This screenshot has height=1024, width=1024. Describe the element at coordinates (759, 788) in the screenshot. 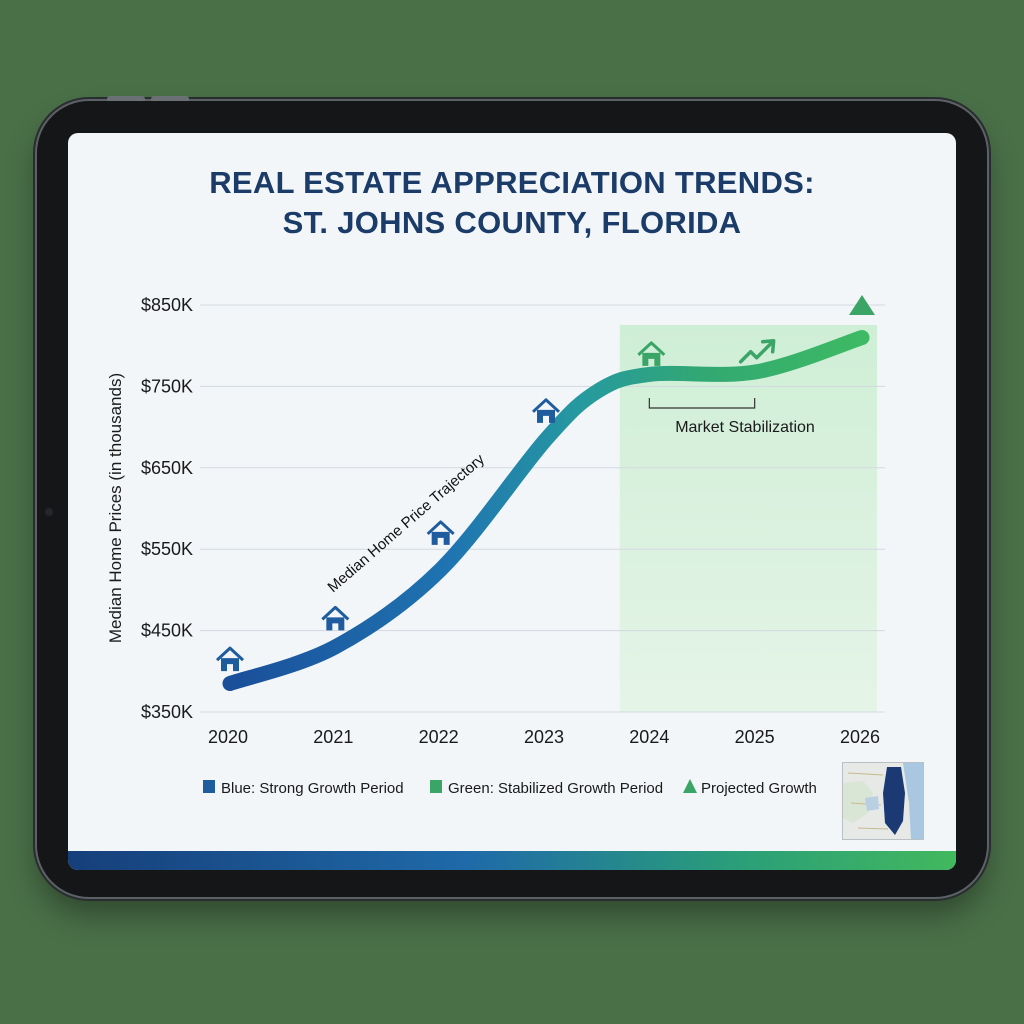

I see `legend-label: Projected Growth` at that location.